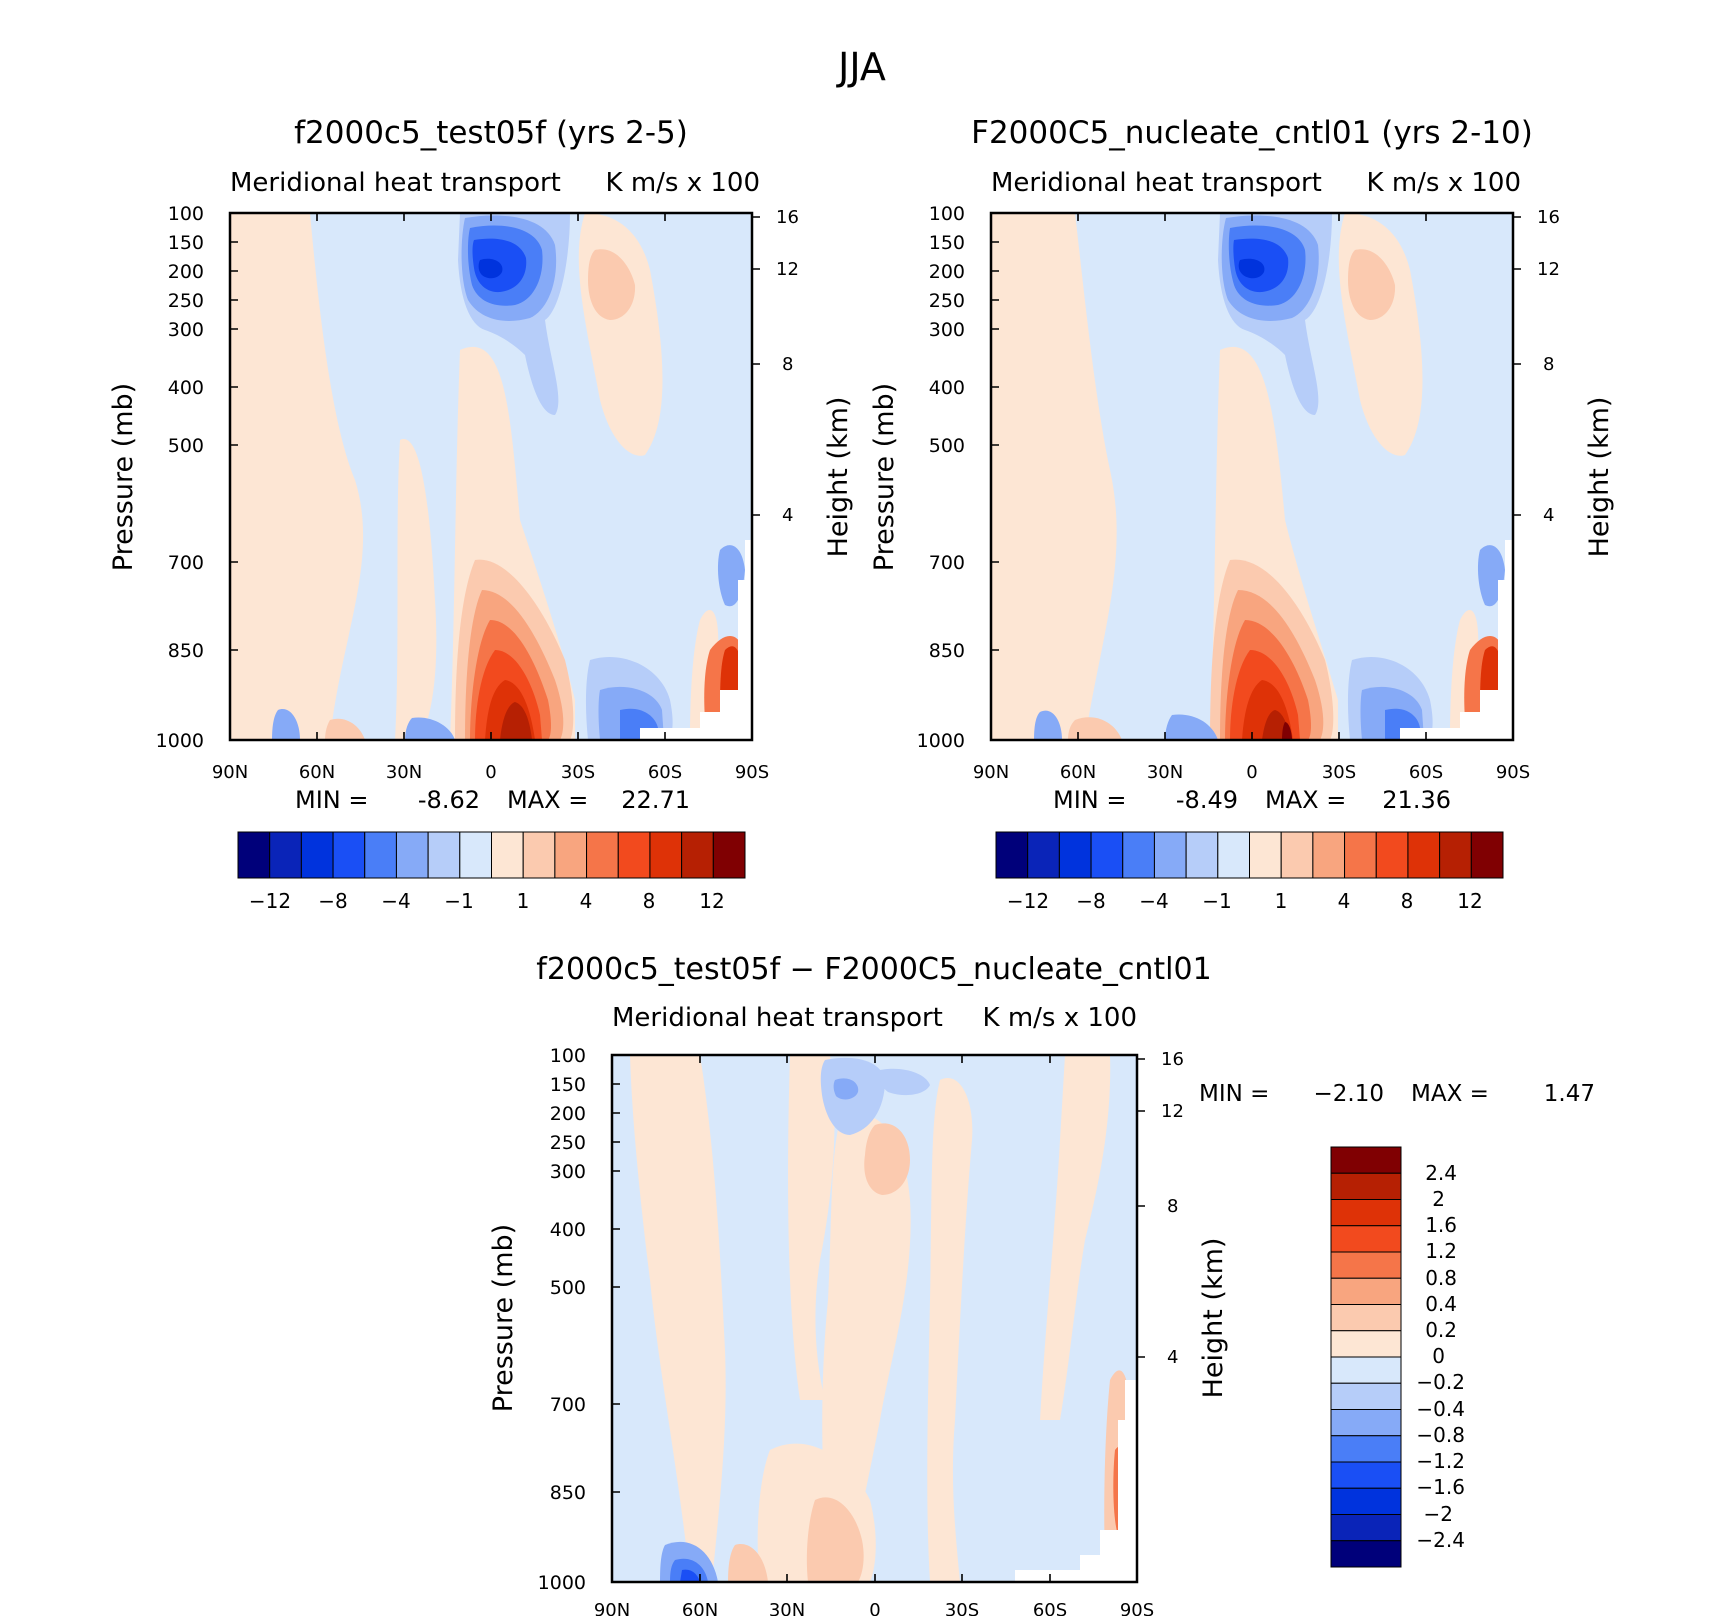 This screenshot has height=1616, width=1710. What do you see at coordinates (861, 67) in the screenshot?
I see `figure-title: JJA` at bounding box center [861, 67].